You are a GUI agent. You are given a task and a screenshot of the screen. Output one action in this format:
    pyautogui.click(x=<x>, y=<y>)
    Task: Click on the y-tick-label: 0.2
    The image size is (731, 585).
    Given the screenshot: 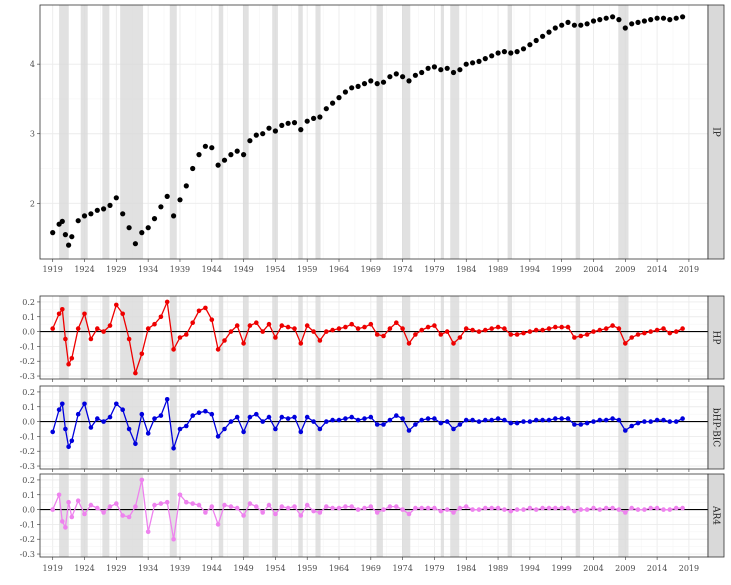 What is the action you would take?
    pyautogui.click(x=28, y=480)
    